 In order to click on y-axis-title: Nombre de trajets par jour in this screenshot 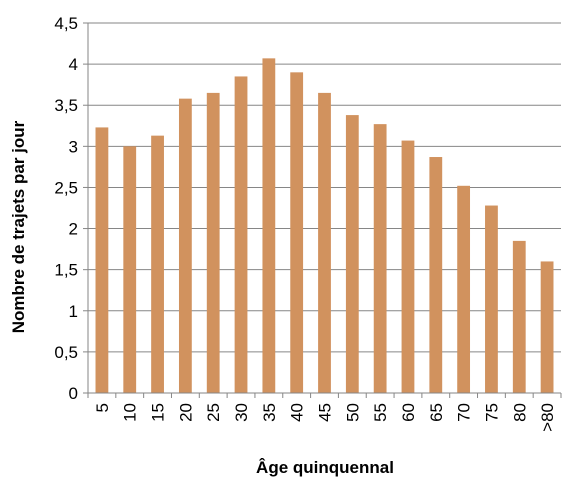, I will do `click(18, 226)`.